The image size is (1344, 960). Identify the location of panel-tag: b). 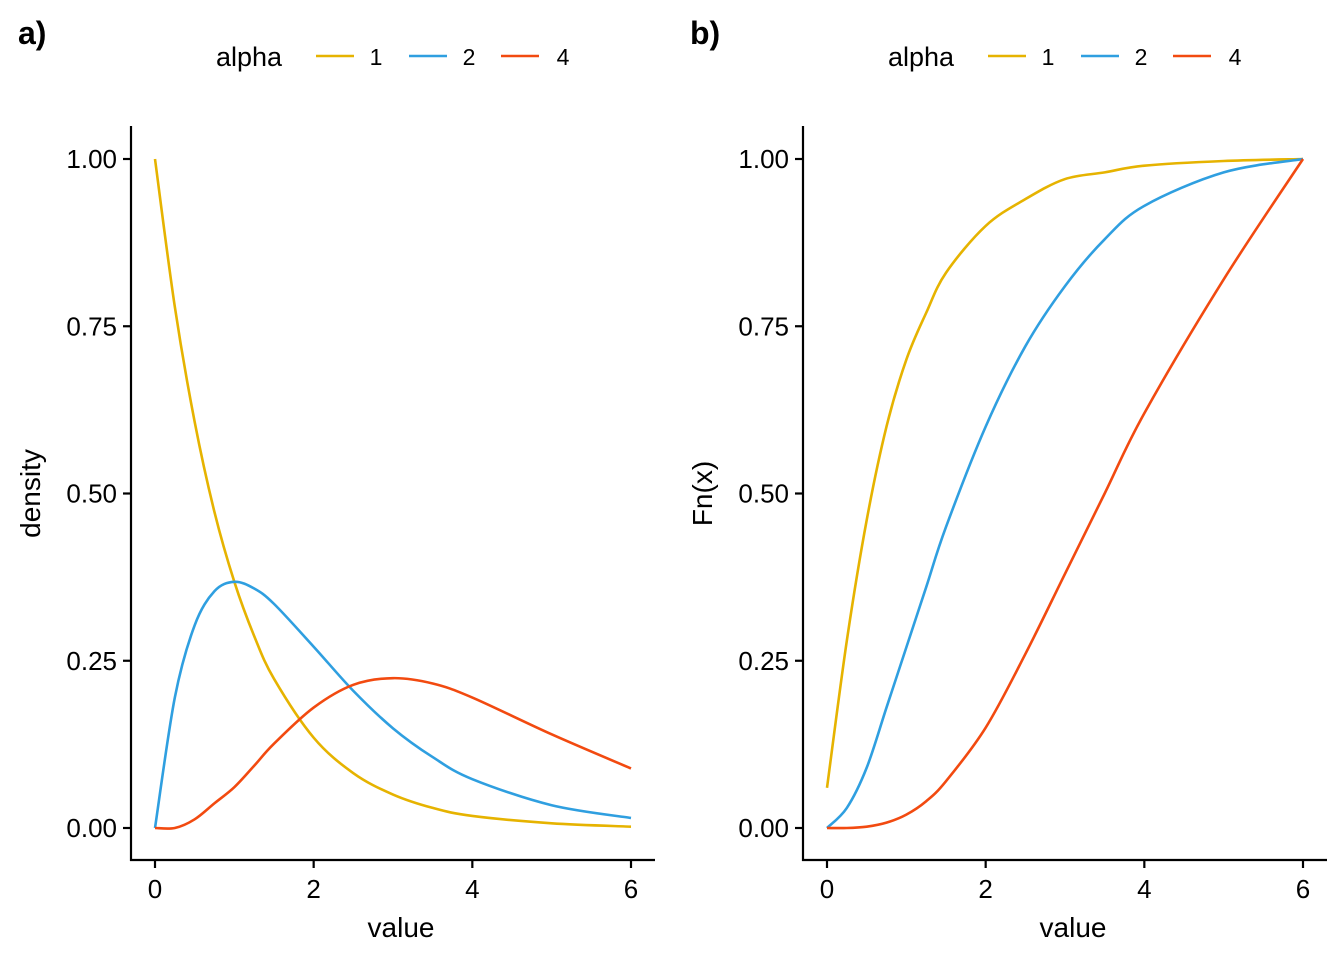
(705, 33).